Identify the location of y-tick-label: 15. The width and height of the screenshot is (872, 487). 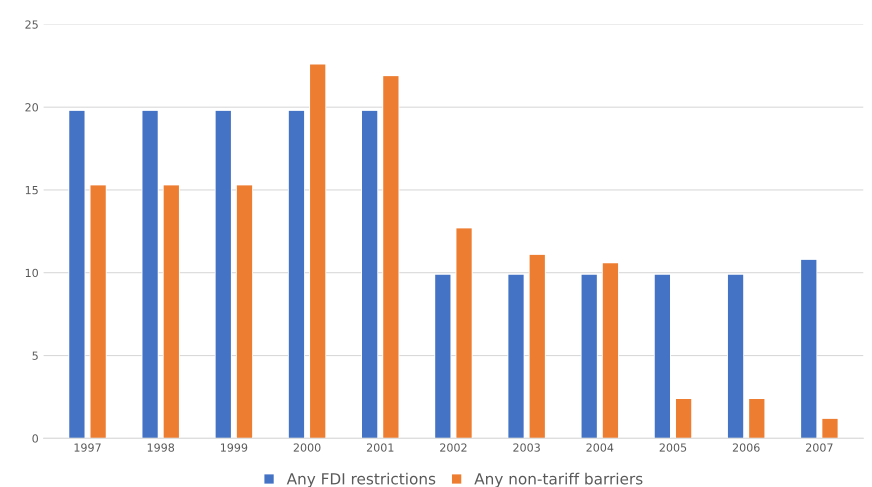
(32, 190).